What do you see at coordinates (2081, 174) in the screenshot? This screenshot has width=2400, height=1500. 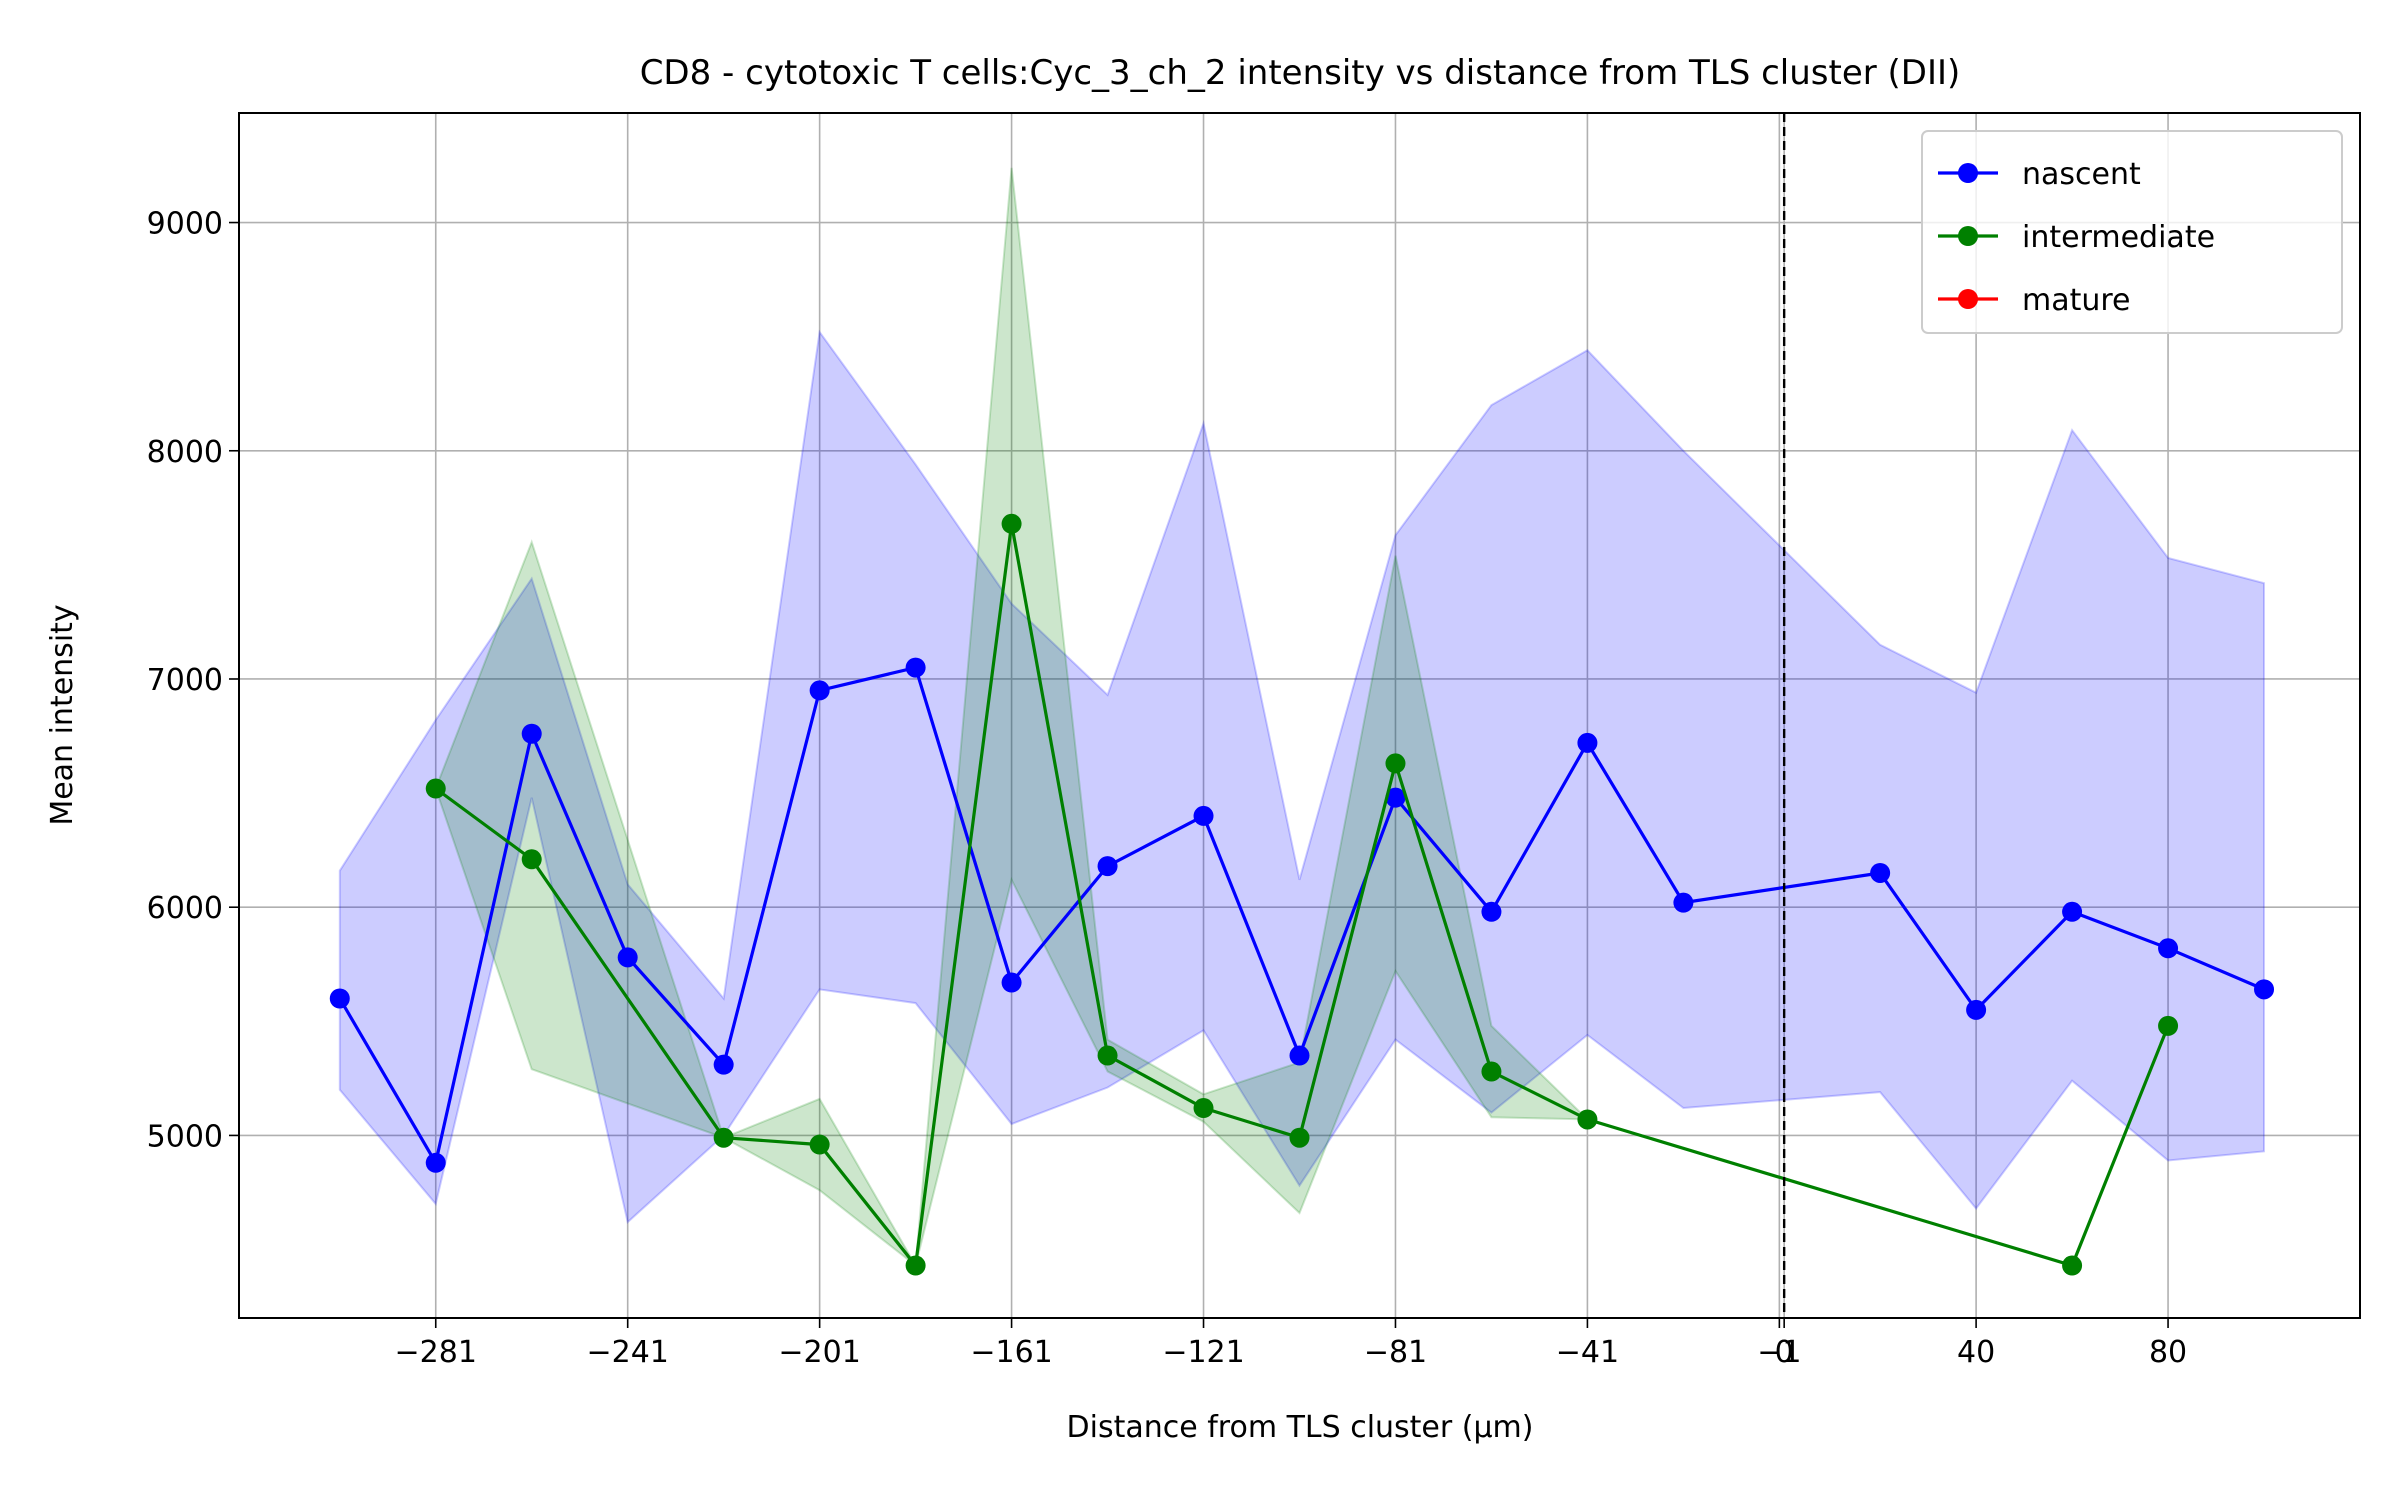 I see `legend-label-nascent: nascent` at bounding box center [2081, 174].